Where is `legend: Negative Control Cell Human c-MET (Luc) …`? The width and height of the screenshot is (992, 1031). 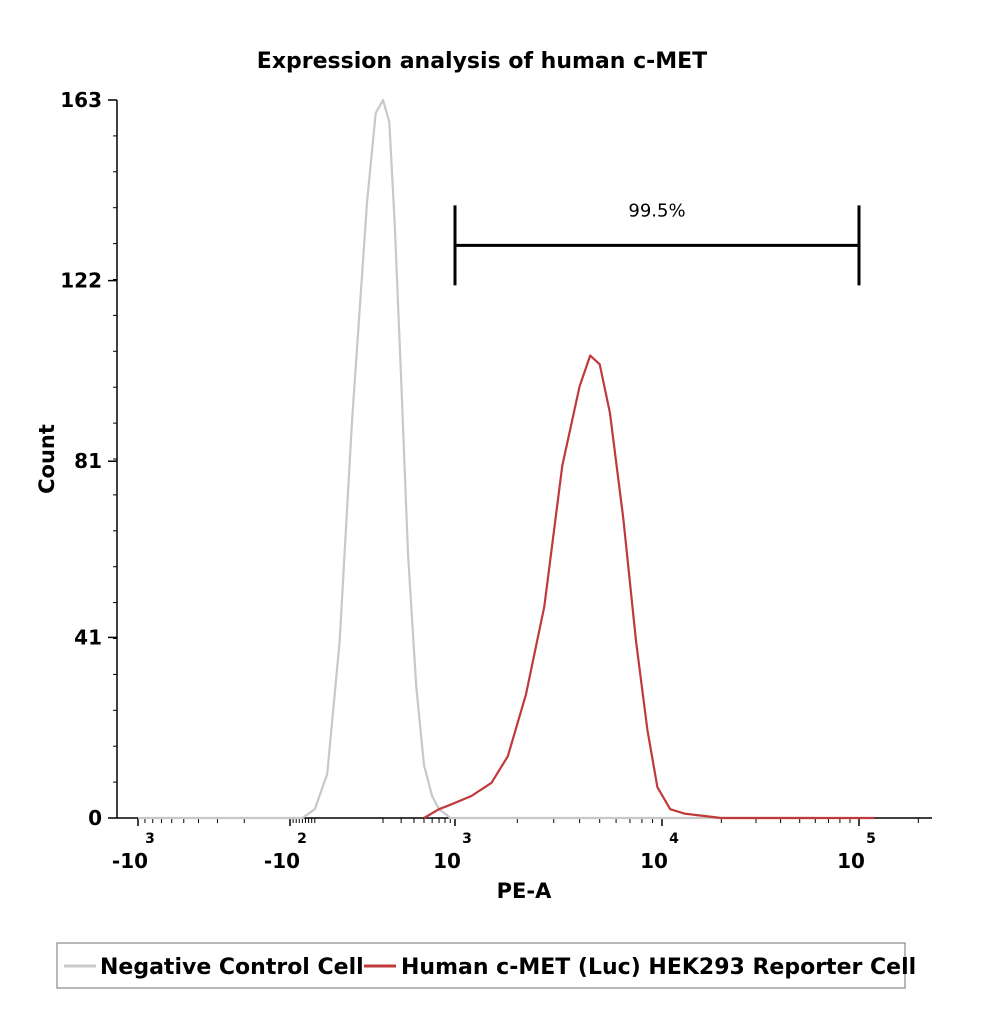 legend: Negative Control Cell Human c-MET (Luc) … is located at coordinates (486, 965).